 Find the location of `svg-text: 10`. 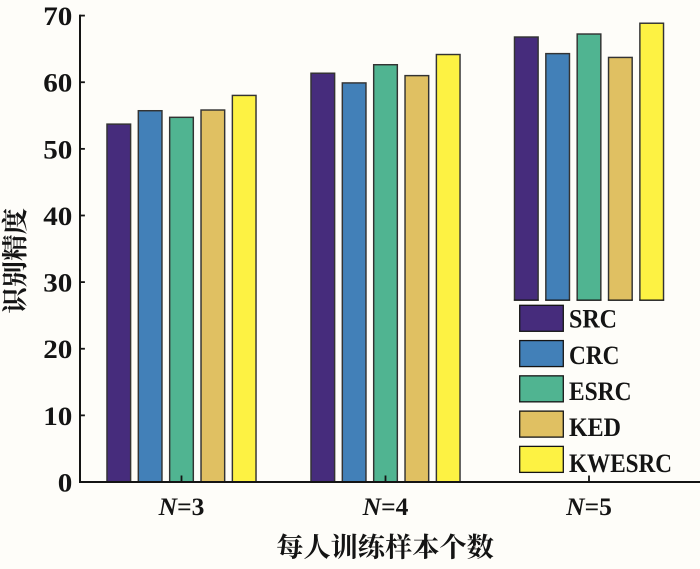

svg-text: 10 is located at coordinates (57, 415).